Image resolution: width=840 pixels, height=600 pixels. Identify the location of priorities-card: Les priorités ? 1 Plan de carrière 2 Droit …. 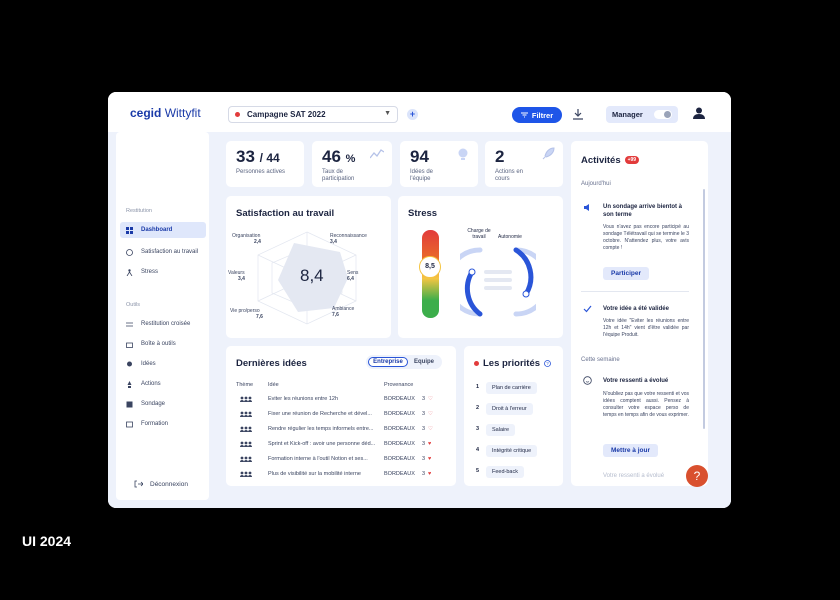
(513, 416).